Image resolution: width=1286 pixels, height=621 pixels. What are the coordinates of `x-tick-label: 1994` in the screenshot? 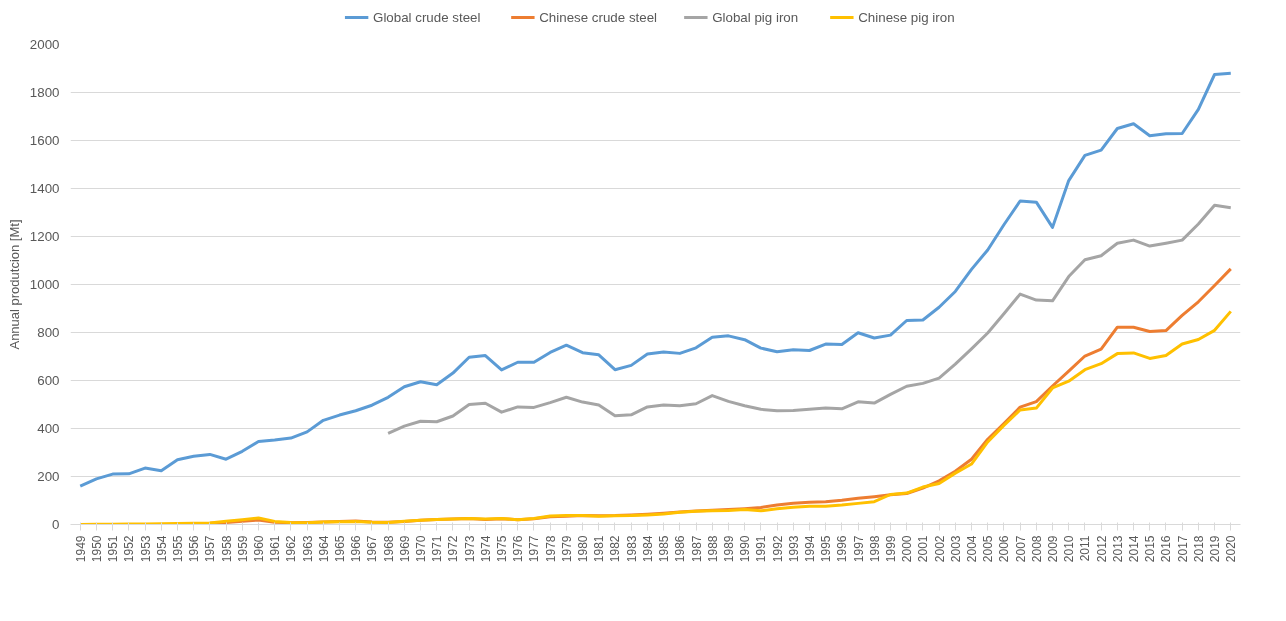 It's located at (809, 549).